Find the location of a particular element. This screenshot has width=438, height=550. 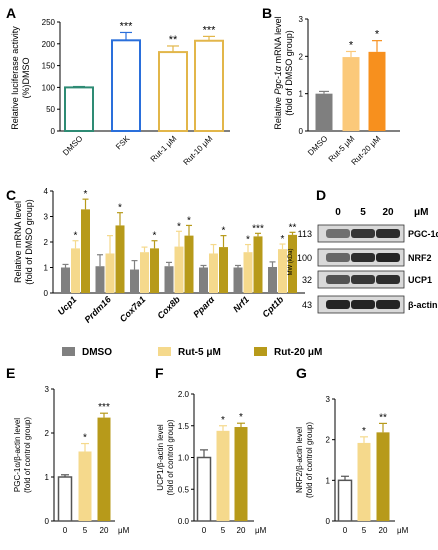

panel-d-protein-label: PGC-1α is located at coordinates (423, 234).